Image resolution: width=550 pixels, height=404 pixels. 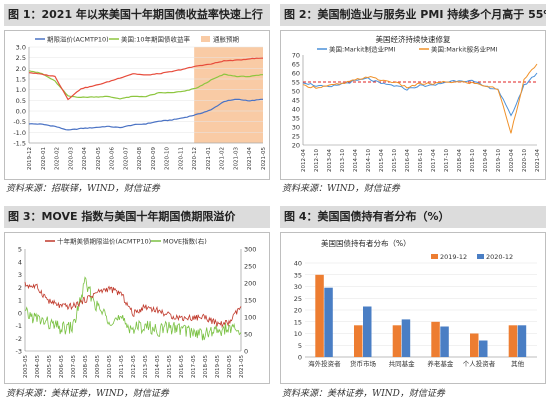 What do you see at coordinates (205, 39) in the screenshot?
I see `legend-swatch` at bounding box center [205, 39].